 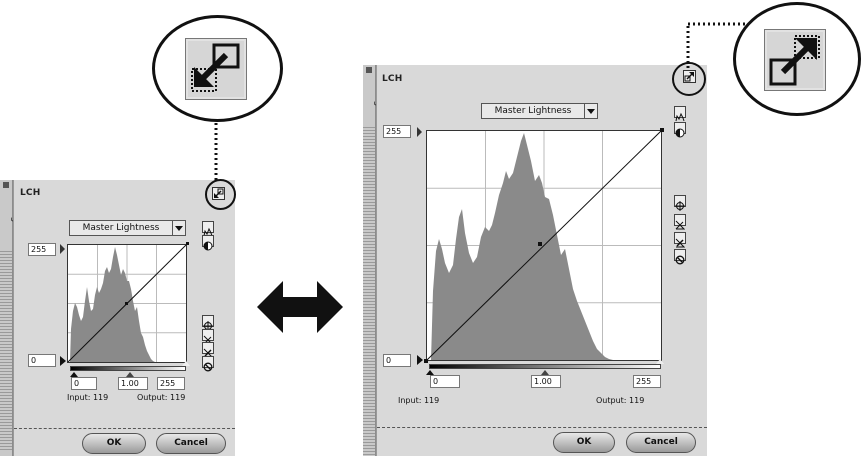 I want to click on expand-arrow-icon, so click(x=795, y=60).